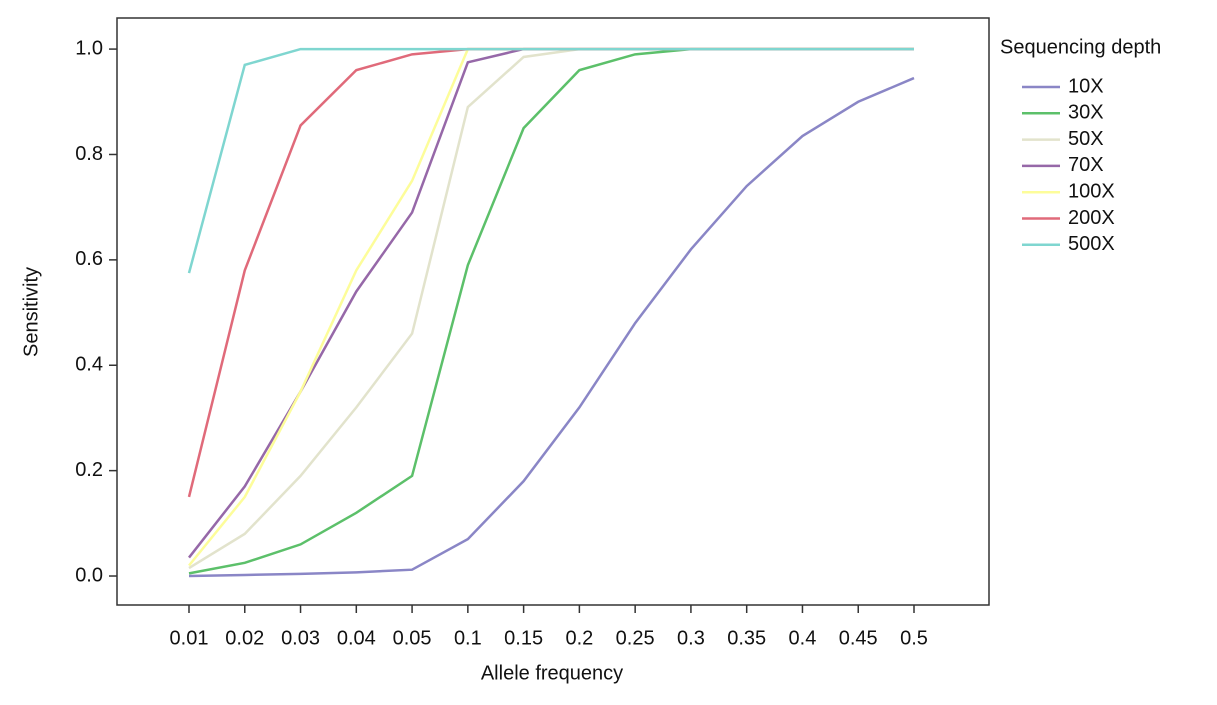 This screenshot has height=705, width=1217. Describe the element at coordinates (1086, 165) in the screenshot. I see `legend-label: 70X` at that location.